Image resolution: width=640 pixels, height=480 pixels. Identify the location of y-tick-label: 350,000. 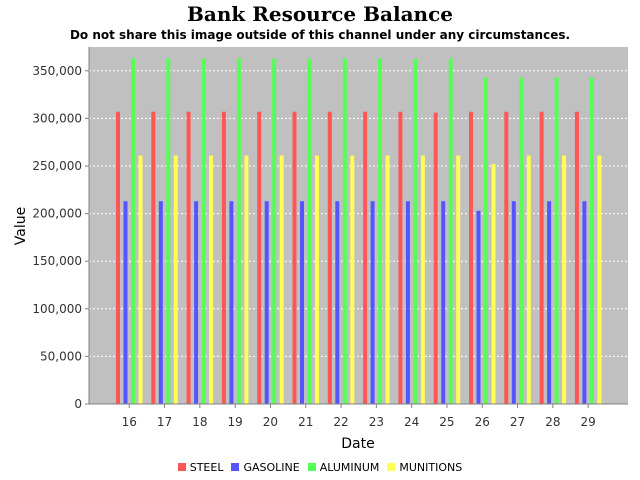
(57, 71).